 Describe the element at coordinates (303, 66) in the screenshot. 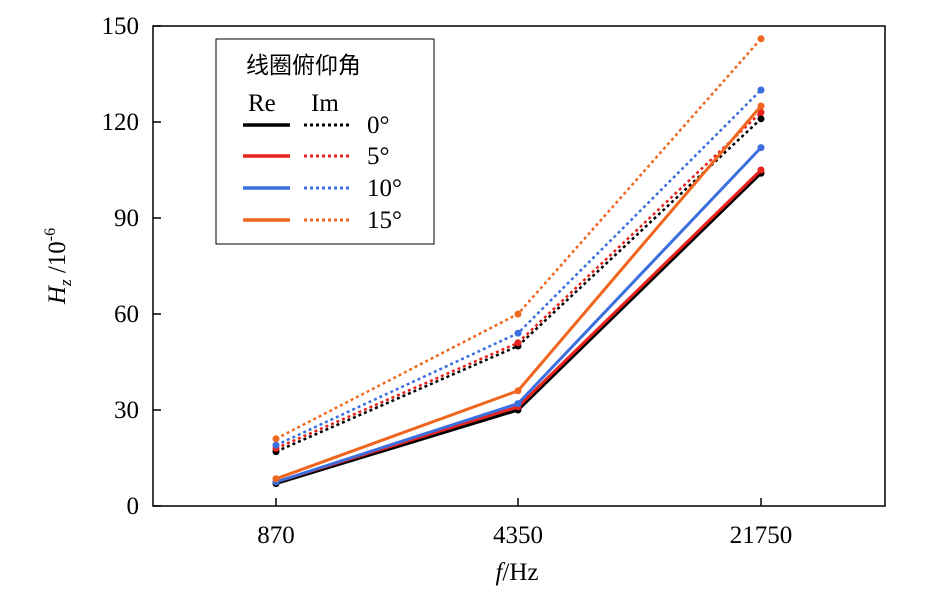

I see `legend-title: 线圈俯仰角` at that location.